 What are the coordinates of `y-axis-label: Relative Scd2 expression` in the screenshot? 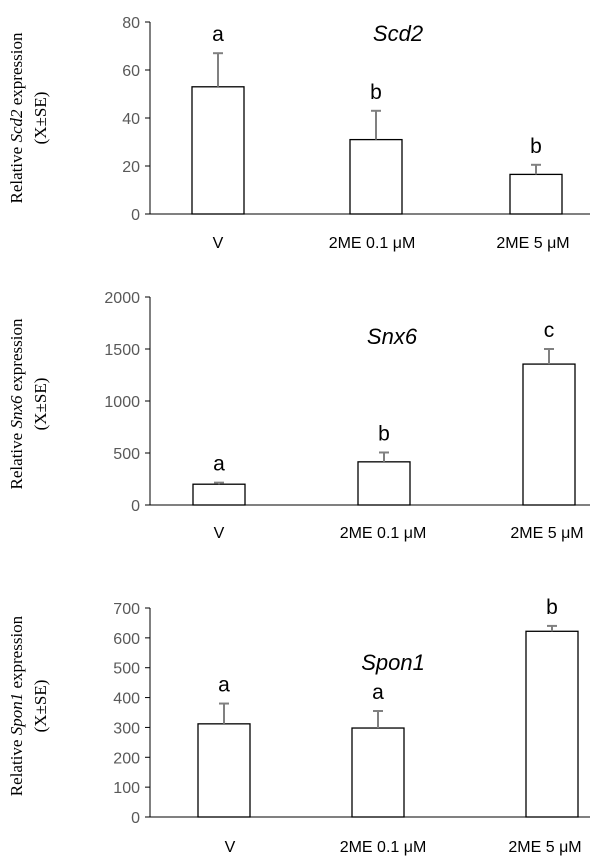 It's located at (16, 117).